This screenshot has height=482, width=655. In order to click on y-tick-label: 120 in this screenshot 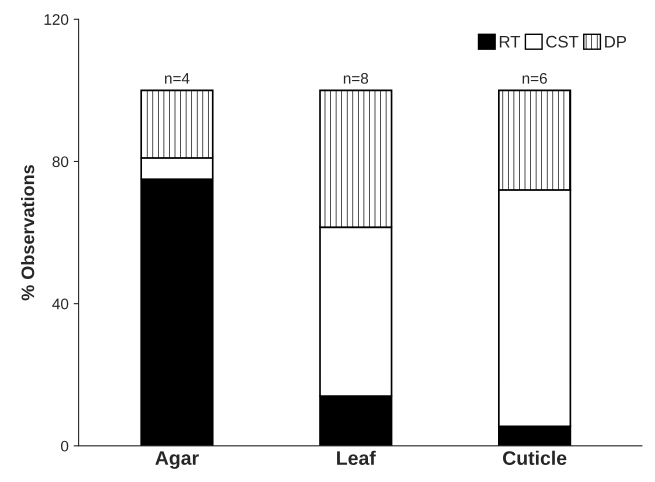, I will do `click(56, 19)`.